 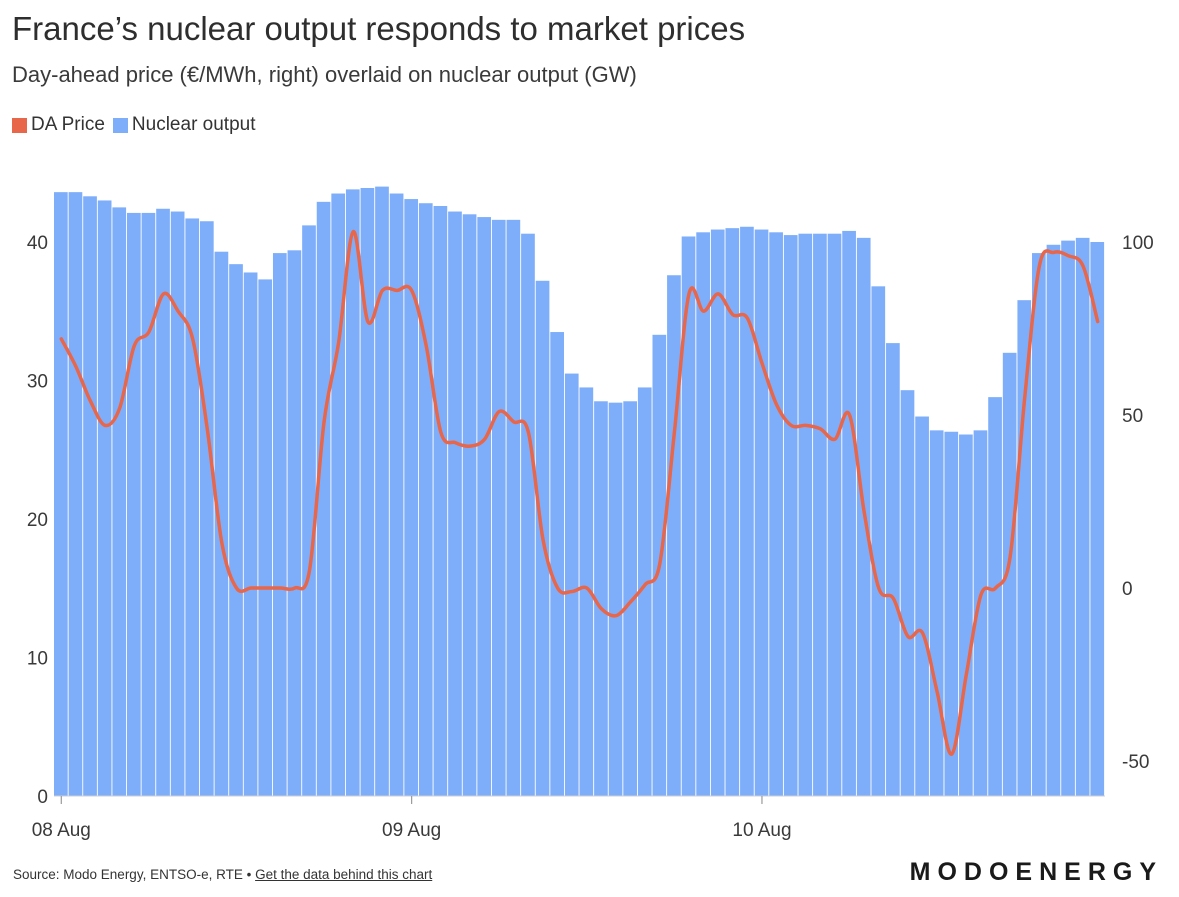 What do you see at coordinates (68, 124) in the screenshot?
I see `legend-label-da-price: DA Price` at bounding box center [68, 124].